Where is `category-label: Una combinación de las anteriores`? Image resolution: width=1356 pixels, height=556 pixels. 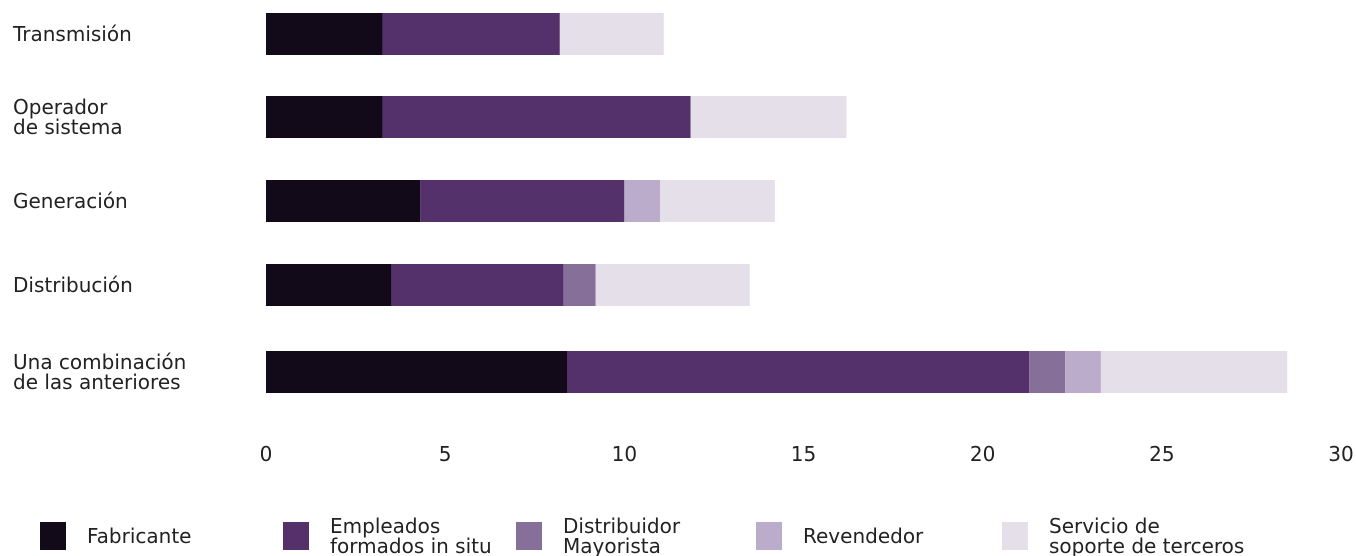
category-label: Una combinación de las anteriores is located at coordinates (100, 372).